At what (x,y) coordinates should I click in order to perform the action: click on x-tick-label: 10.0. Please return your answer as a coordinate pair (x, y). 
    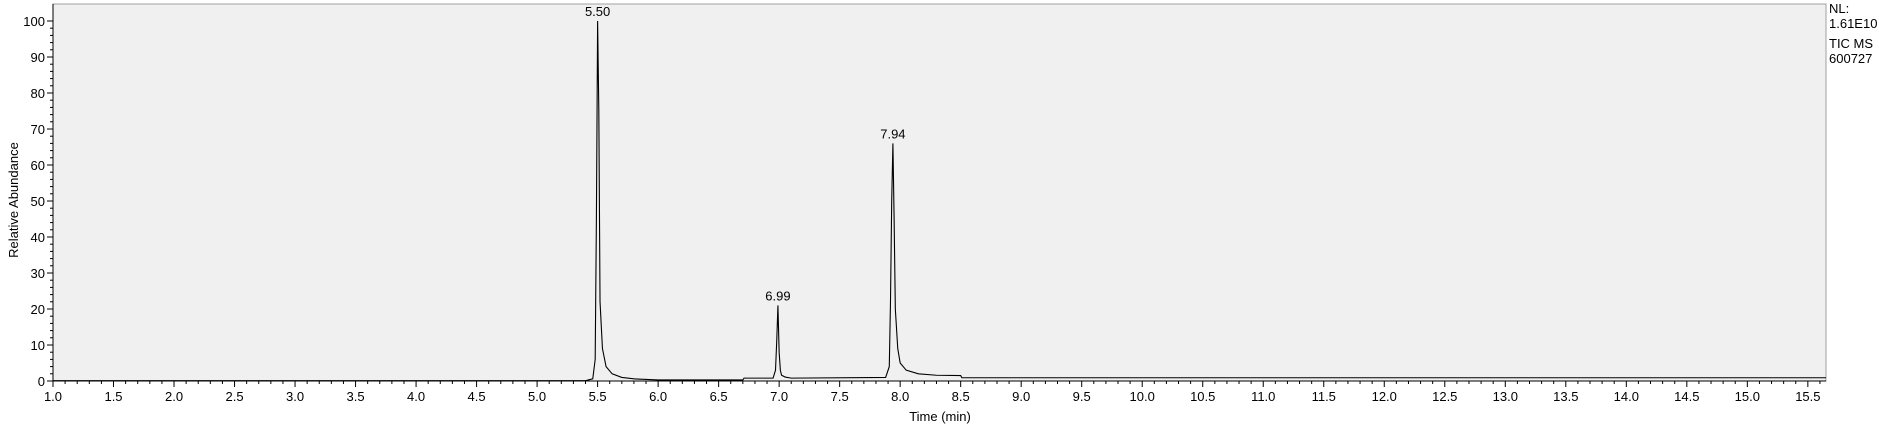
    Looking at the image, I should click on (1142, 396).